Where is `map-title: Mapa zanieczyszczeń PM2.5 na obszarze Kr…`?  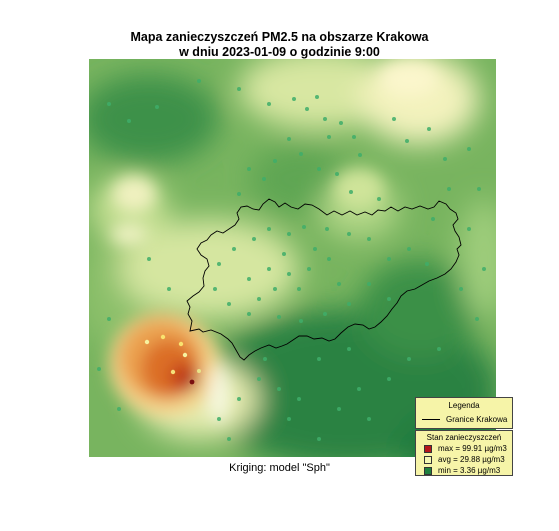
map-title: Mapa zanieczyszczeń PM2.5 na obszarze Kr… is located at coordinates (279, 45).